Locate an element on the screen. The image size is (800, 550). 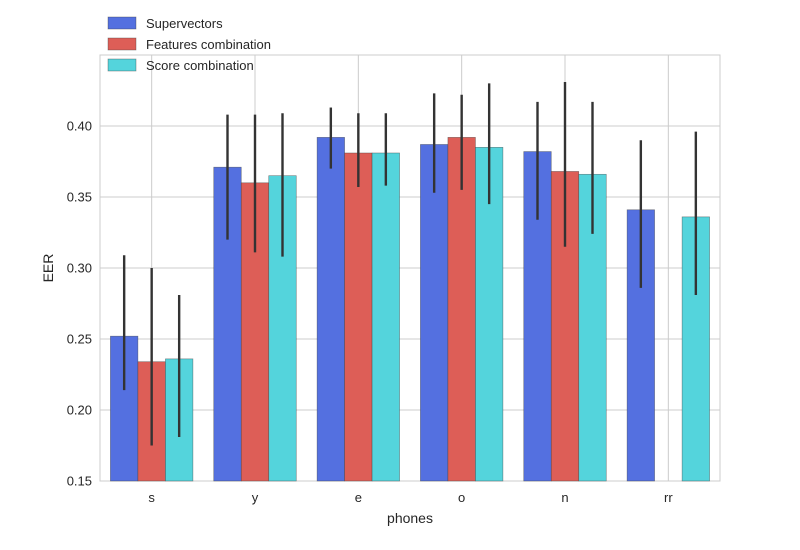
y-tick-label: 0.40 is located at coordinates (79, 126).